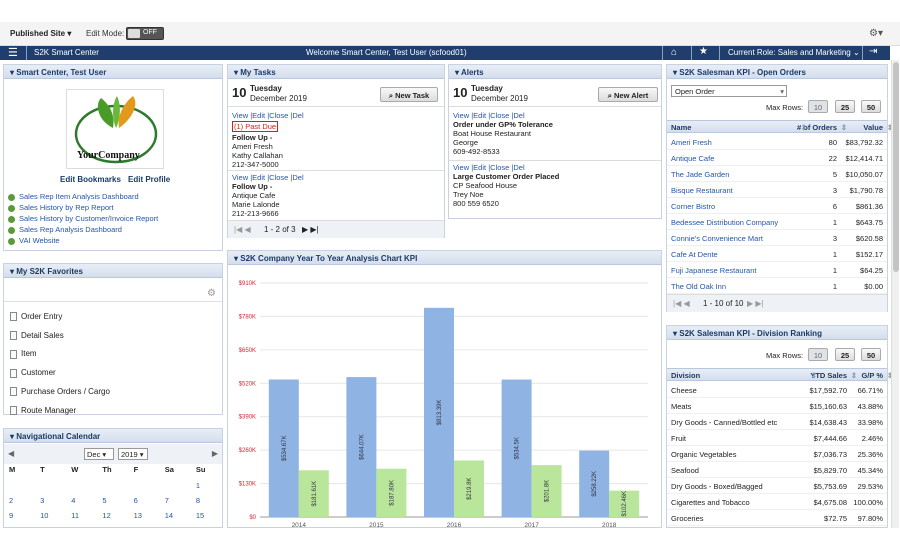 The height and width of the screenshot is (550, 900). I want to click on column-header: G/P %, so click(872, 375).